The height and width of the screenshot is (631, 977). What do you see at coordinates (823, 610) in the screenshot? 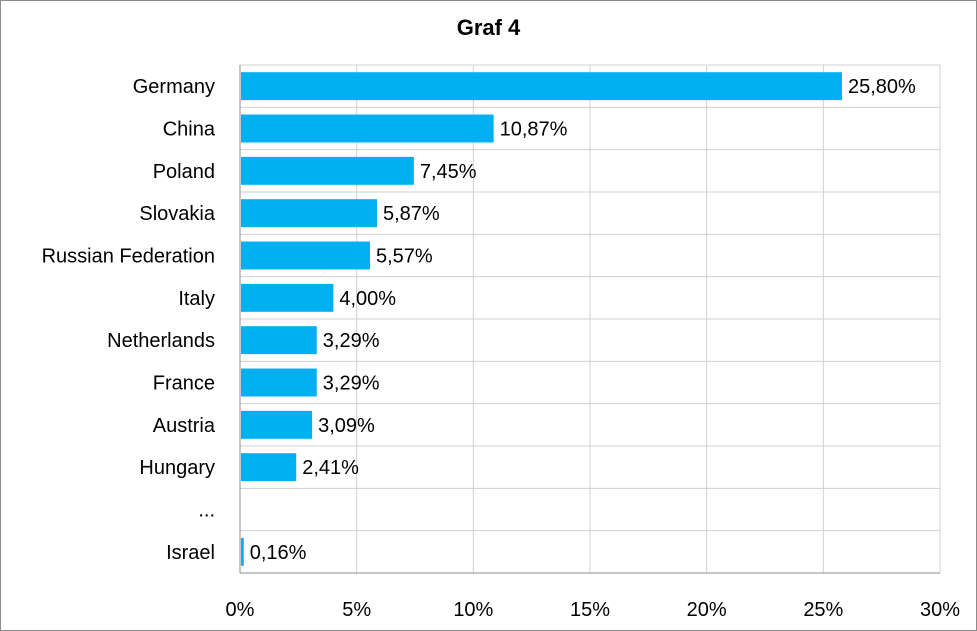
I see `x-tick-label-5: 25%` at bounding box center [823, 610].